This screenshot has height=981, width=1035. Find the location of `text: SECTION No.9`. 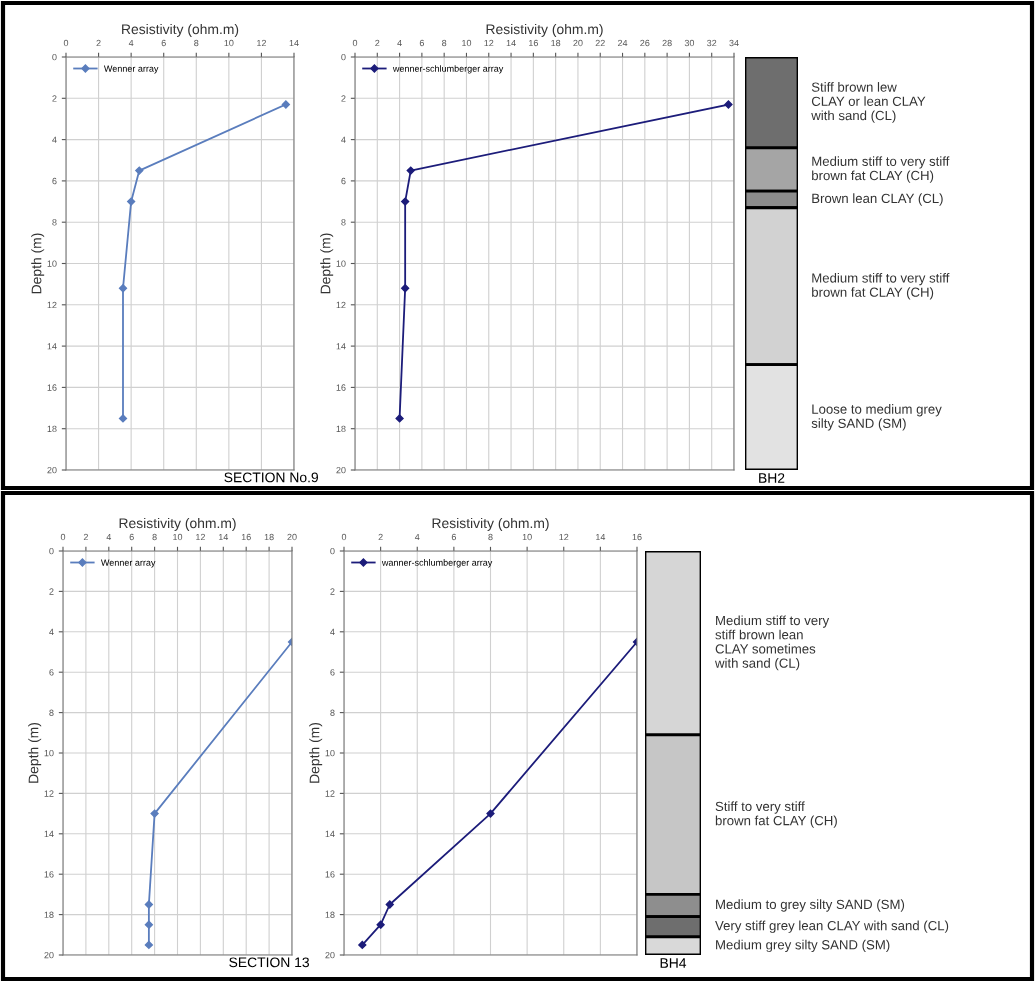

text: SECTION No.9 is located at coordinates (271, 477).